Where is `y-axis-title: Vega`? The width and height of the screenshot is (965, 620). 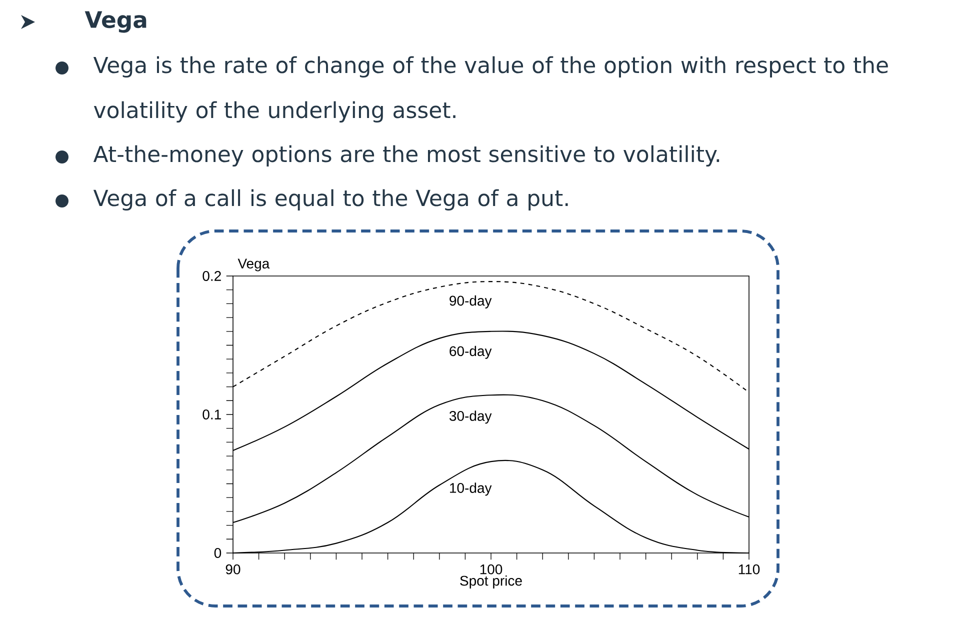
y-axis-title: Vega is located at coordinates (254, 265).